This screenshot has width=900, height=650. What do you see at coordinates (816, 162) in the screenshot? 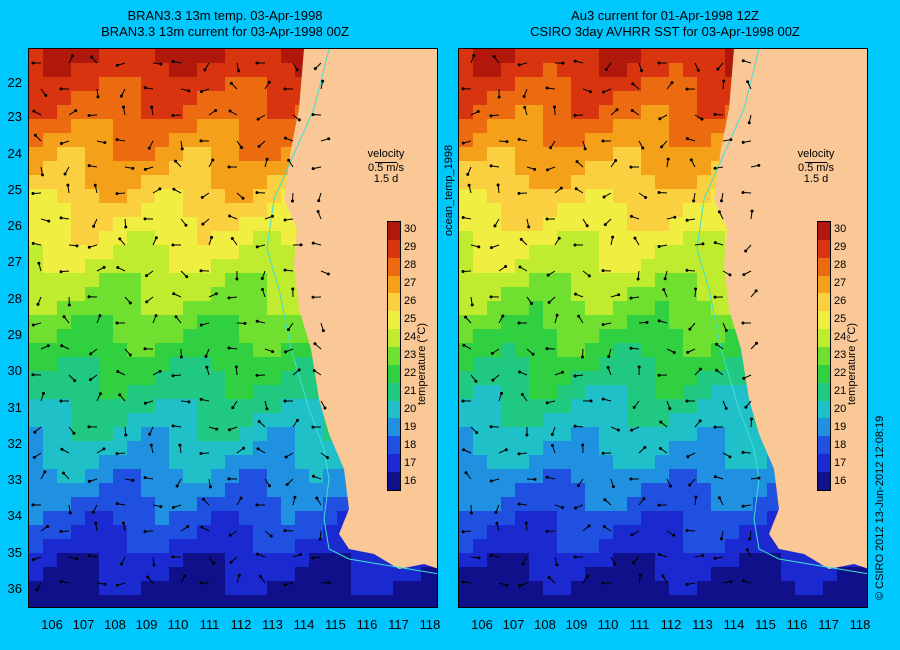
I see `velocity-arrow-icon` at bounding box center [816, 162].